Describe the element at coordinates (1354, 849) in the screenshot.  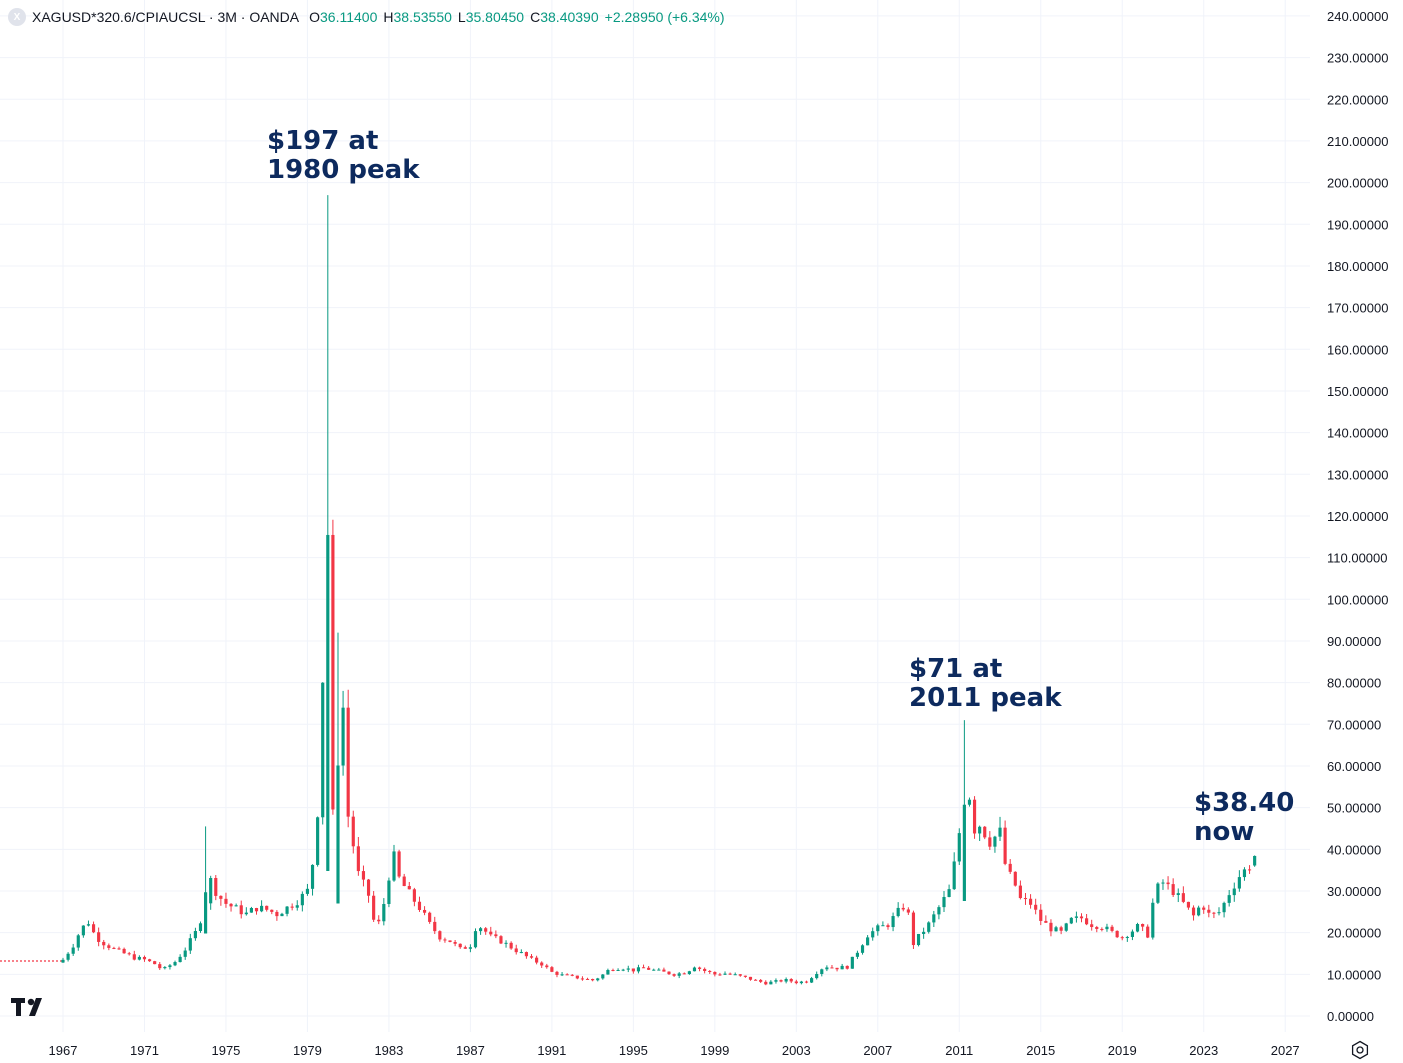
I see `y-tick-label: 40.00000` at that location.